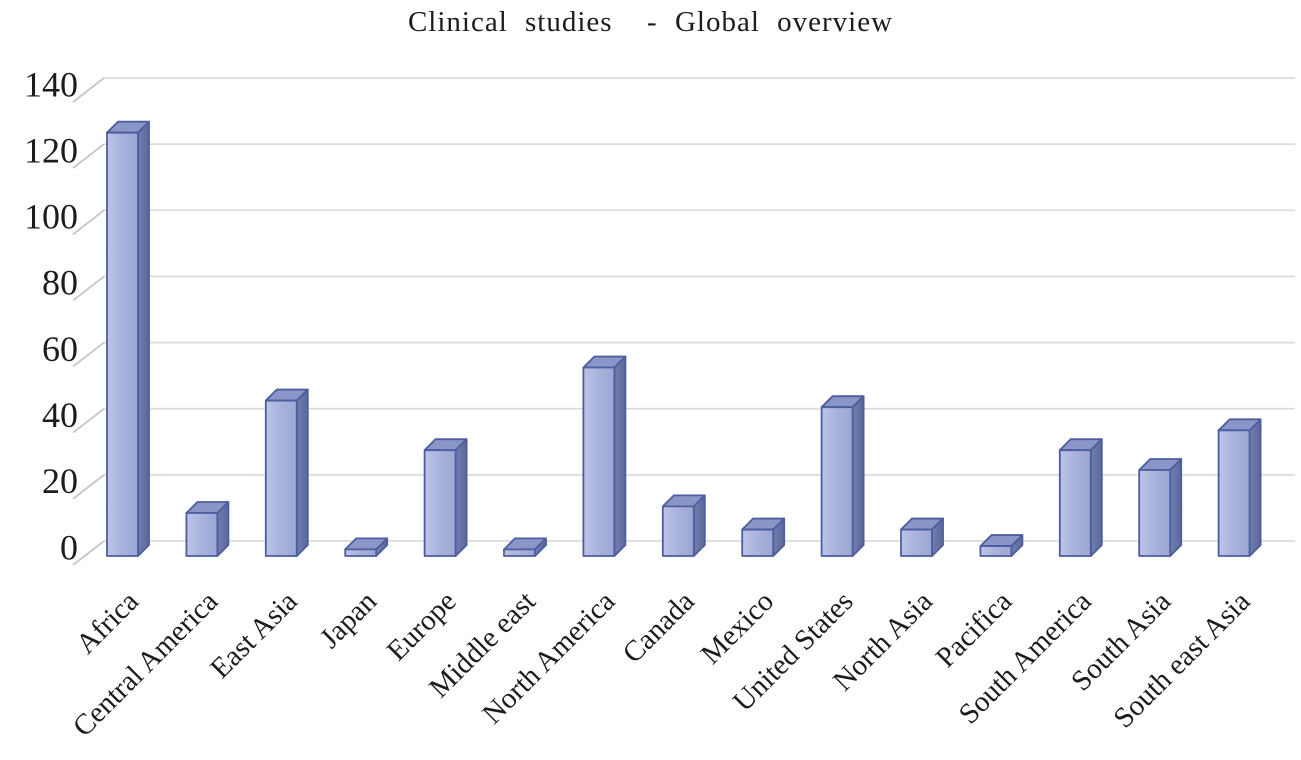  I want to click on bar-south-america, so click(1075, 503).